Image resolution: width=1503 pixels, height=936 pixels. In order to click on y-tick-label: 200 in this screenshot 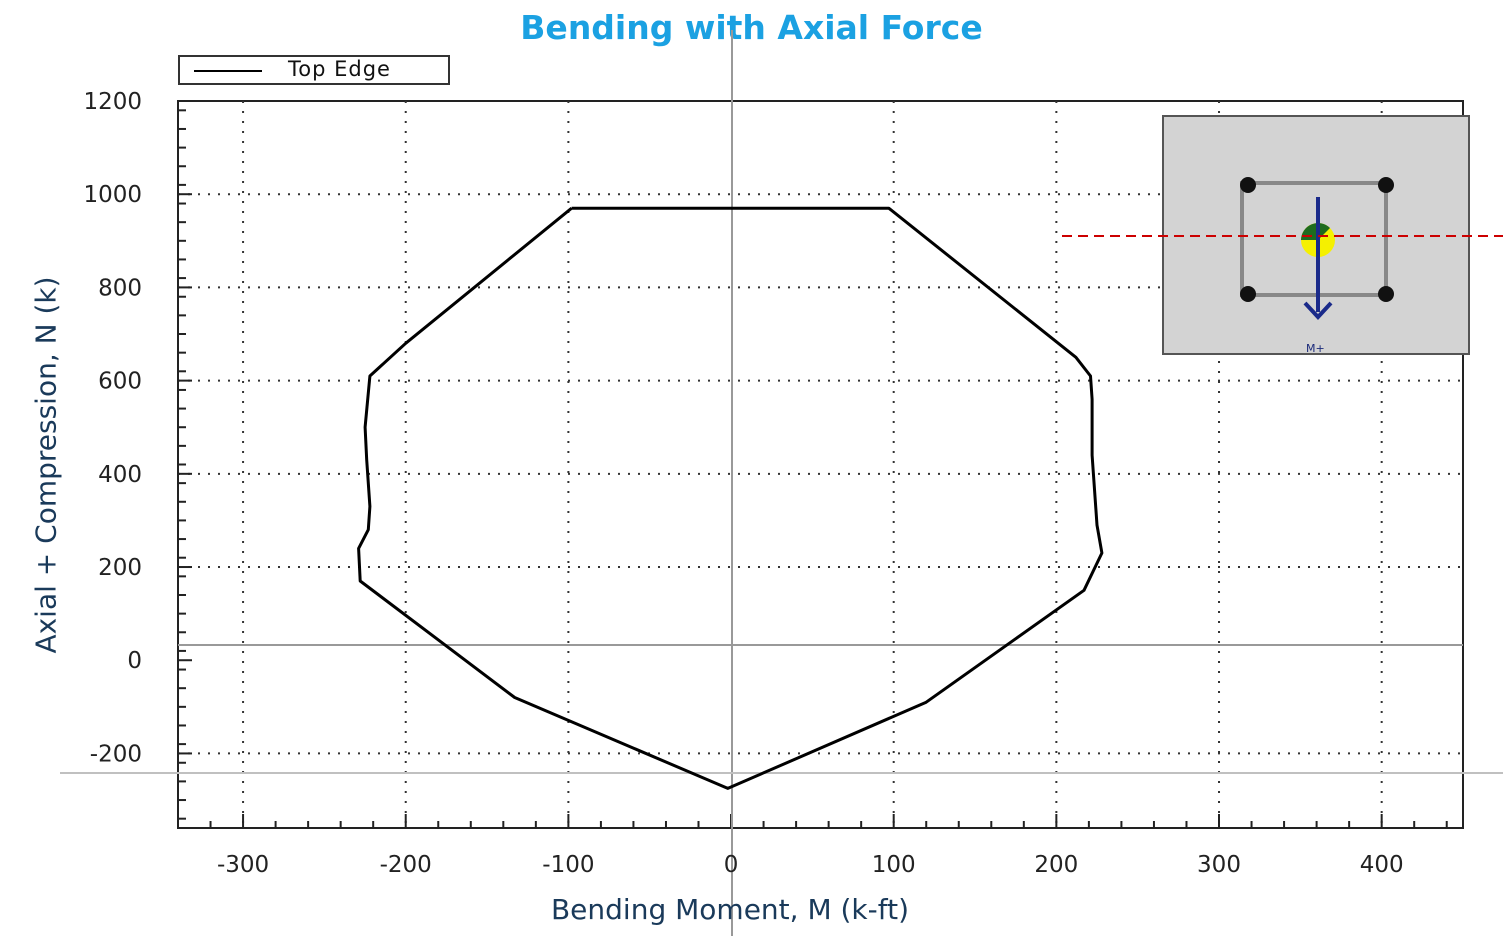, I will do `click(120, 568)`.